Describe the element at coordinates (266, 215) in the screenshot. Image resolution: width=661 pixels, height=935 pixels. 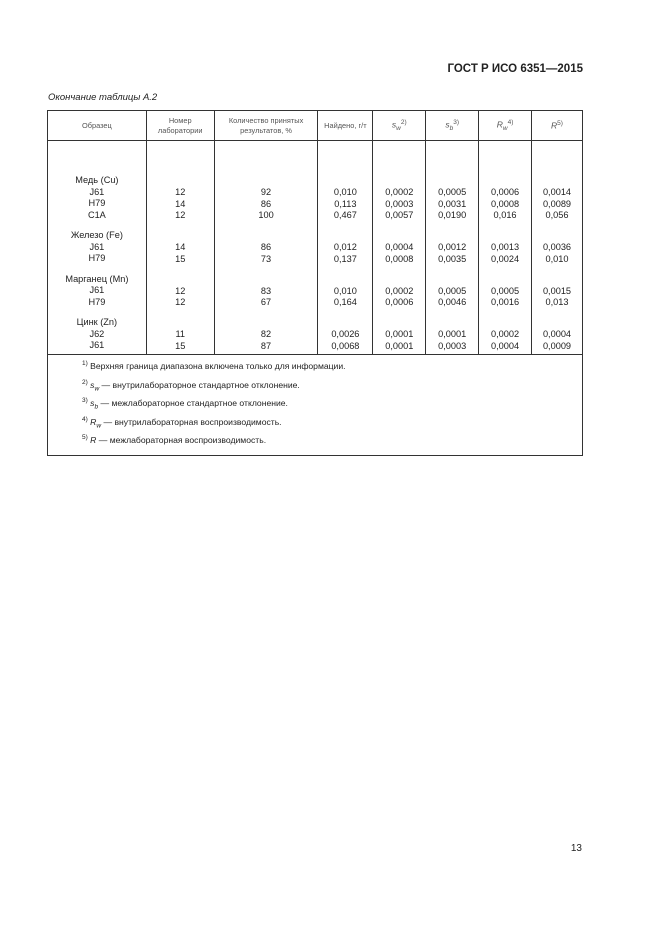
I see `cell-value: 100` at that location.